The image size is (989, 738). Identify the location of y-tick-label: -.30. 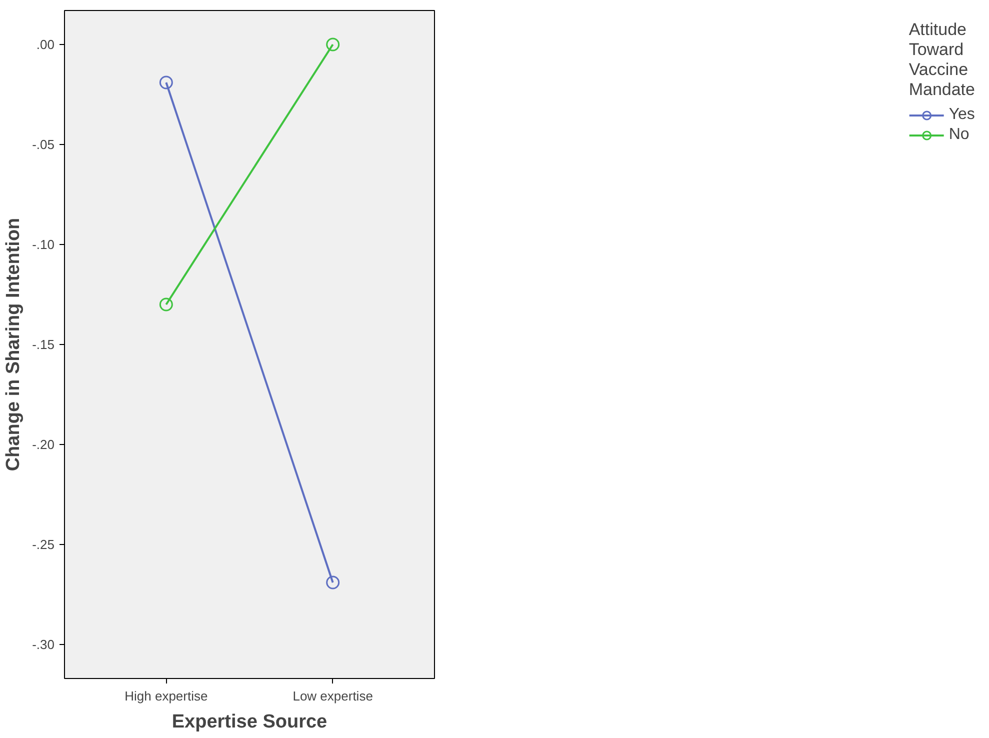
(43, 644).